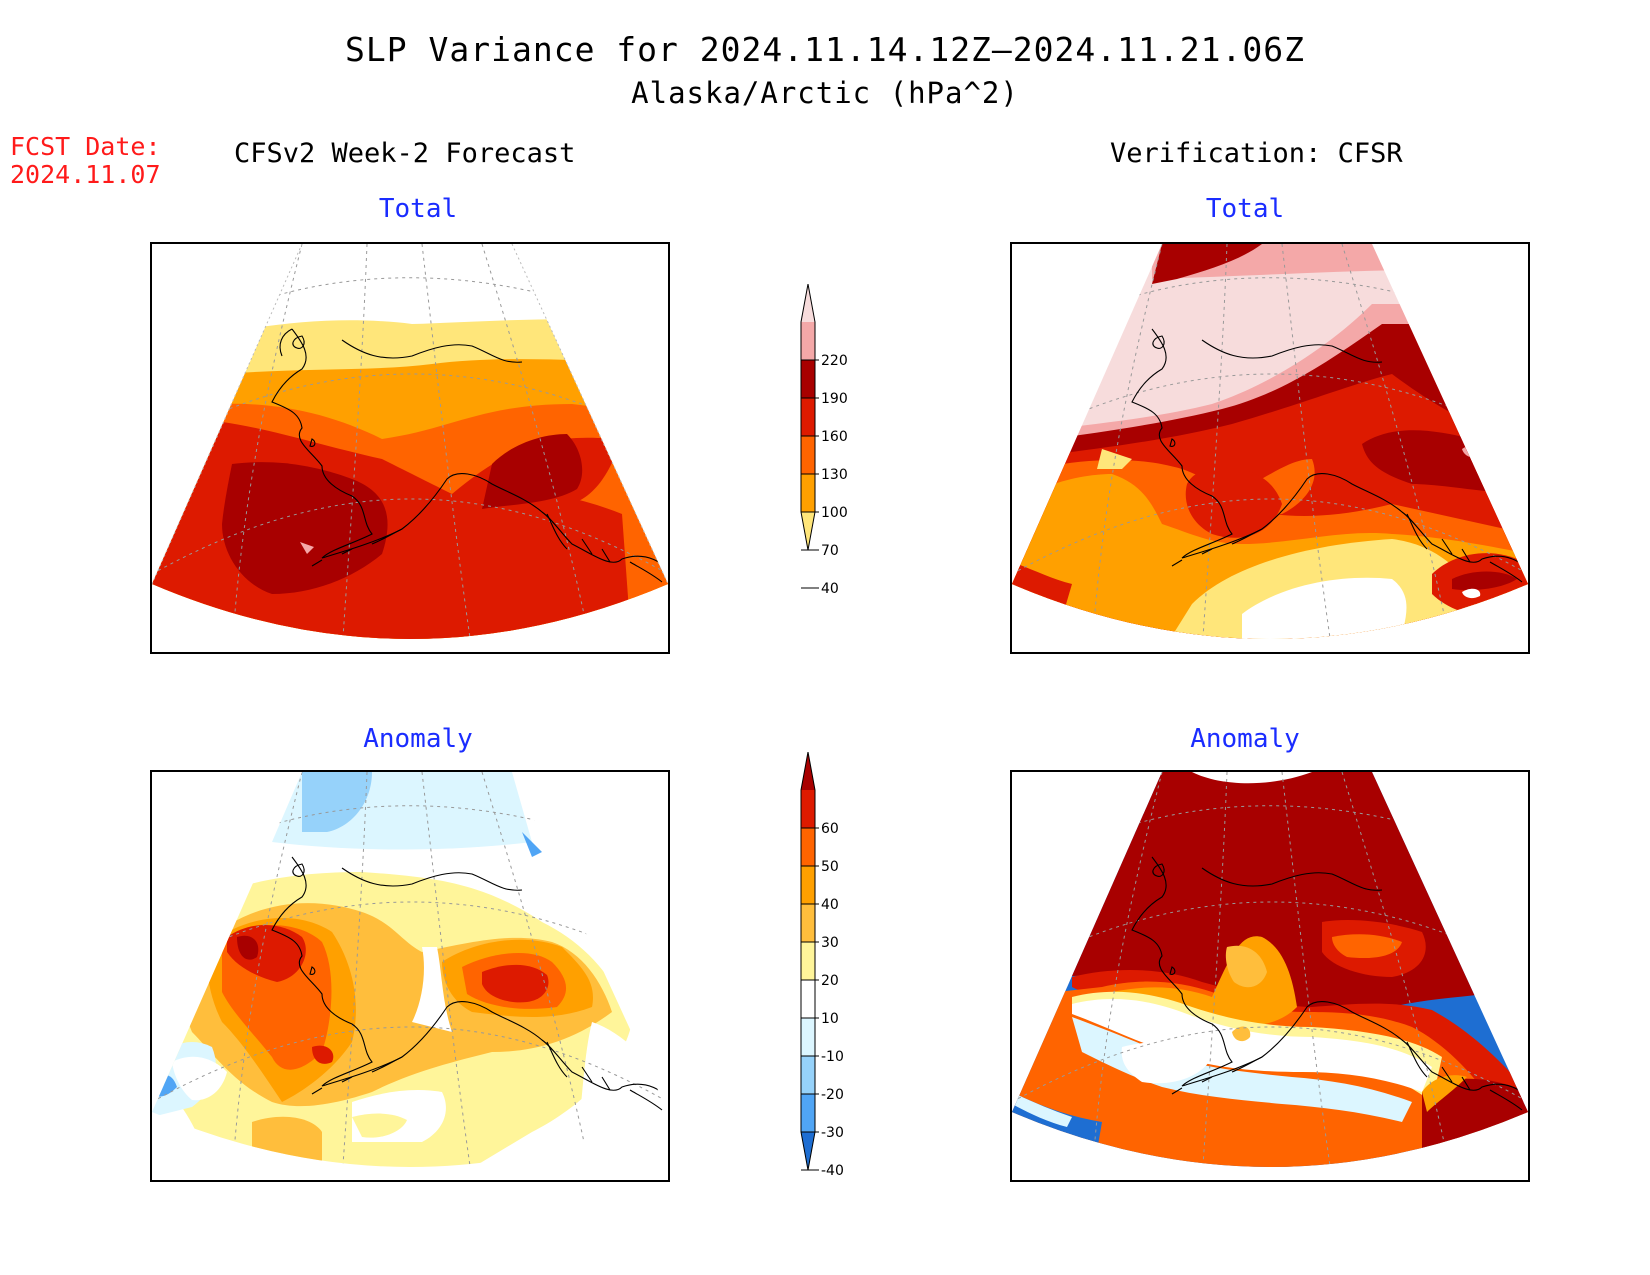 Image resolution: width=1650 pixels, height=1275 pixels. What do you see at coordinates (834, 513) in the screenshot?
I see `total-colorbar-tick-label: 100` at bounding box center [834, 513].